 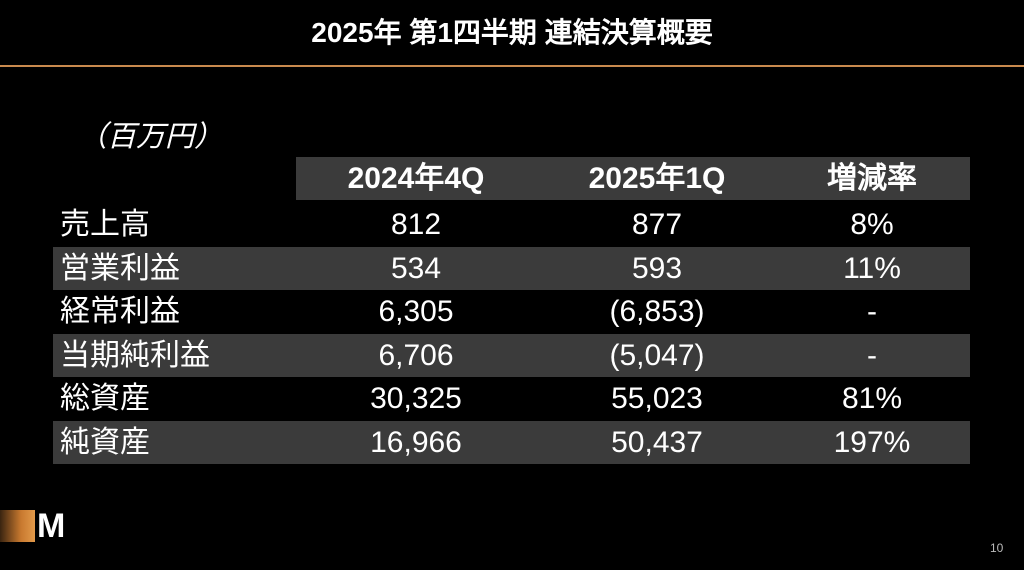 I want to click on cell-value: 6,706, so click(x=416, y=355).